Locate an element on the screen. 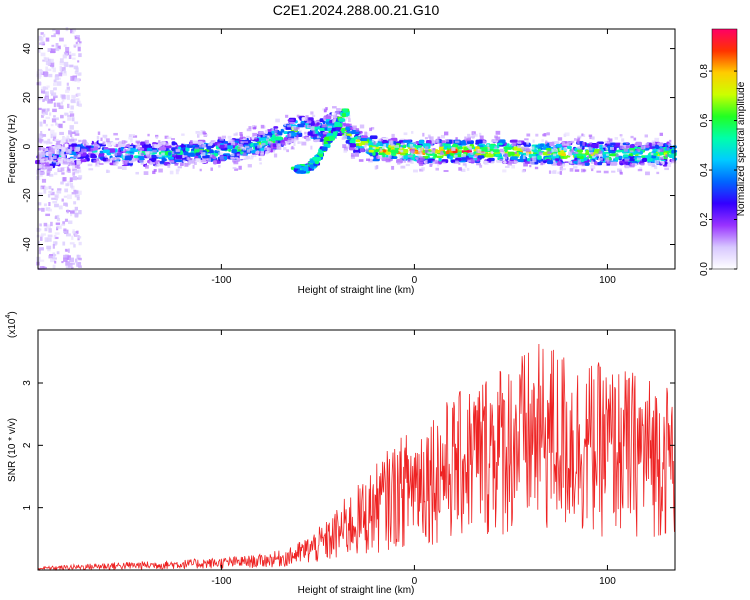 The width and height of the screenshot is (750, 600). snr-y-tick-label: 2 is located at coordinates (27, 445).